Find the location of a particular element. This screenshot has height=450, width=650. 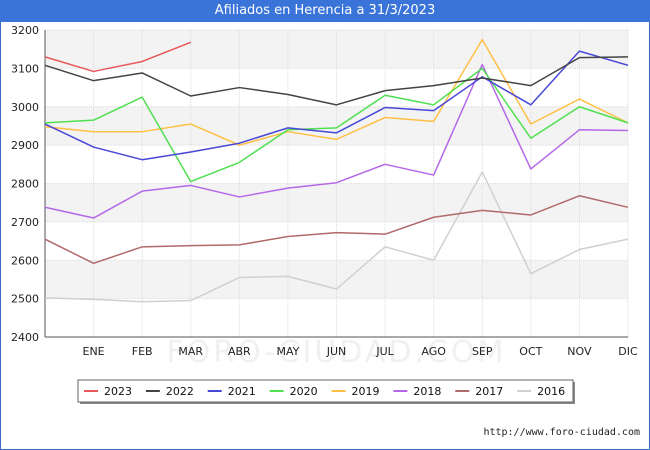

x-tick-label: ENE is located at coordinates (94, 351).